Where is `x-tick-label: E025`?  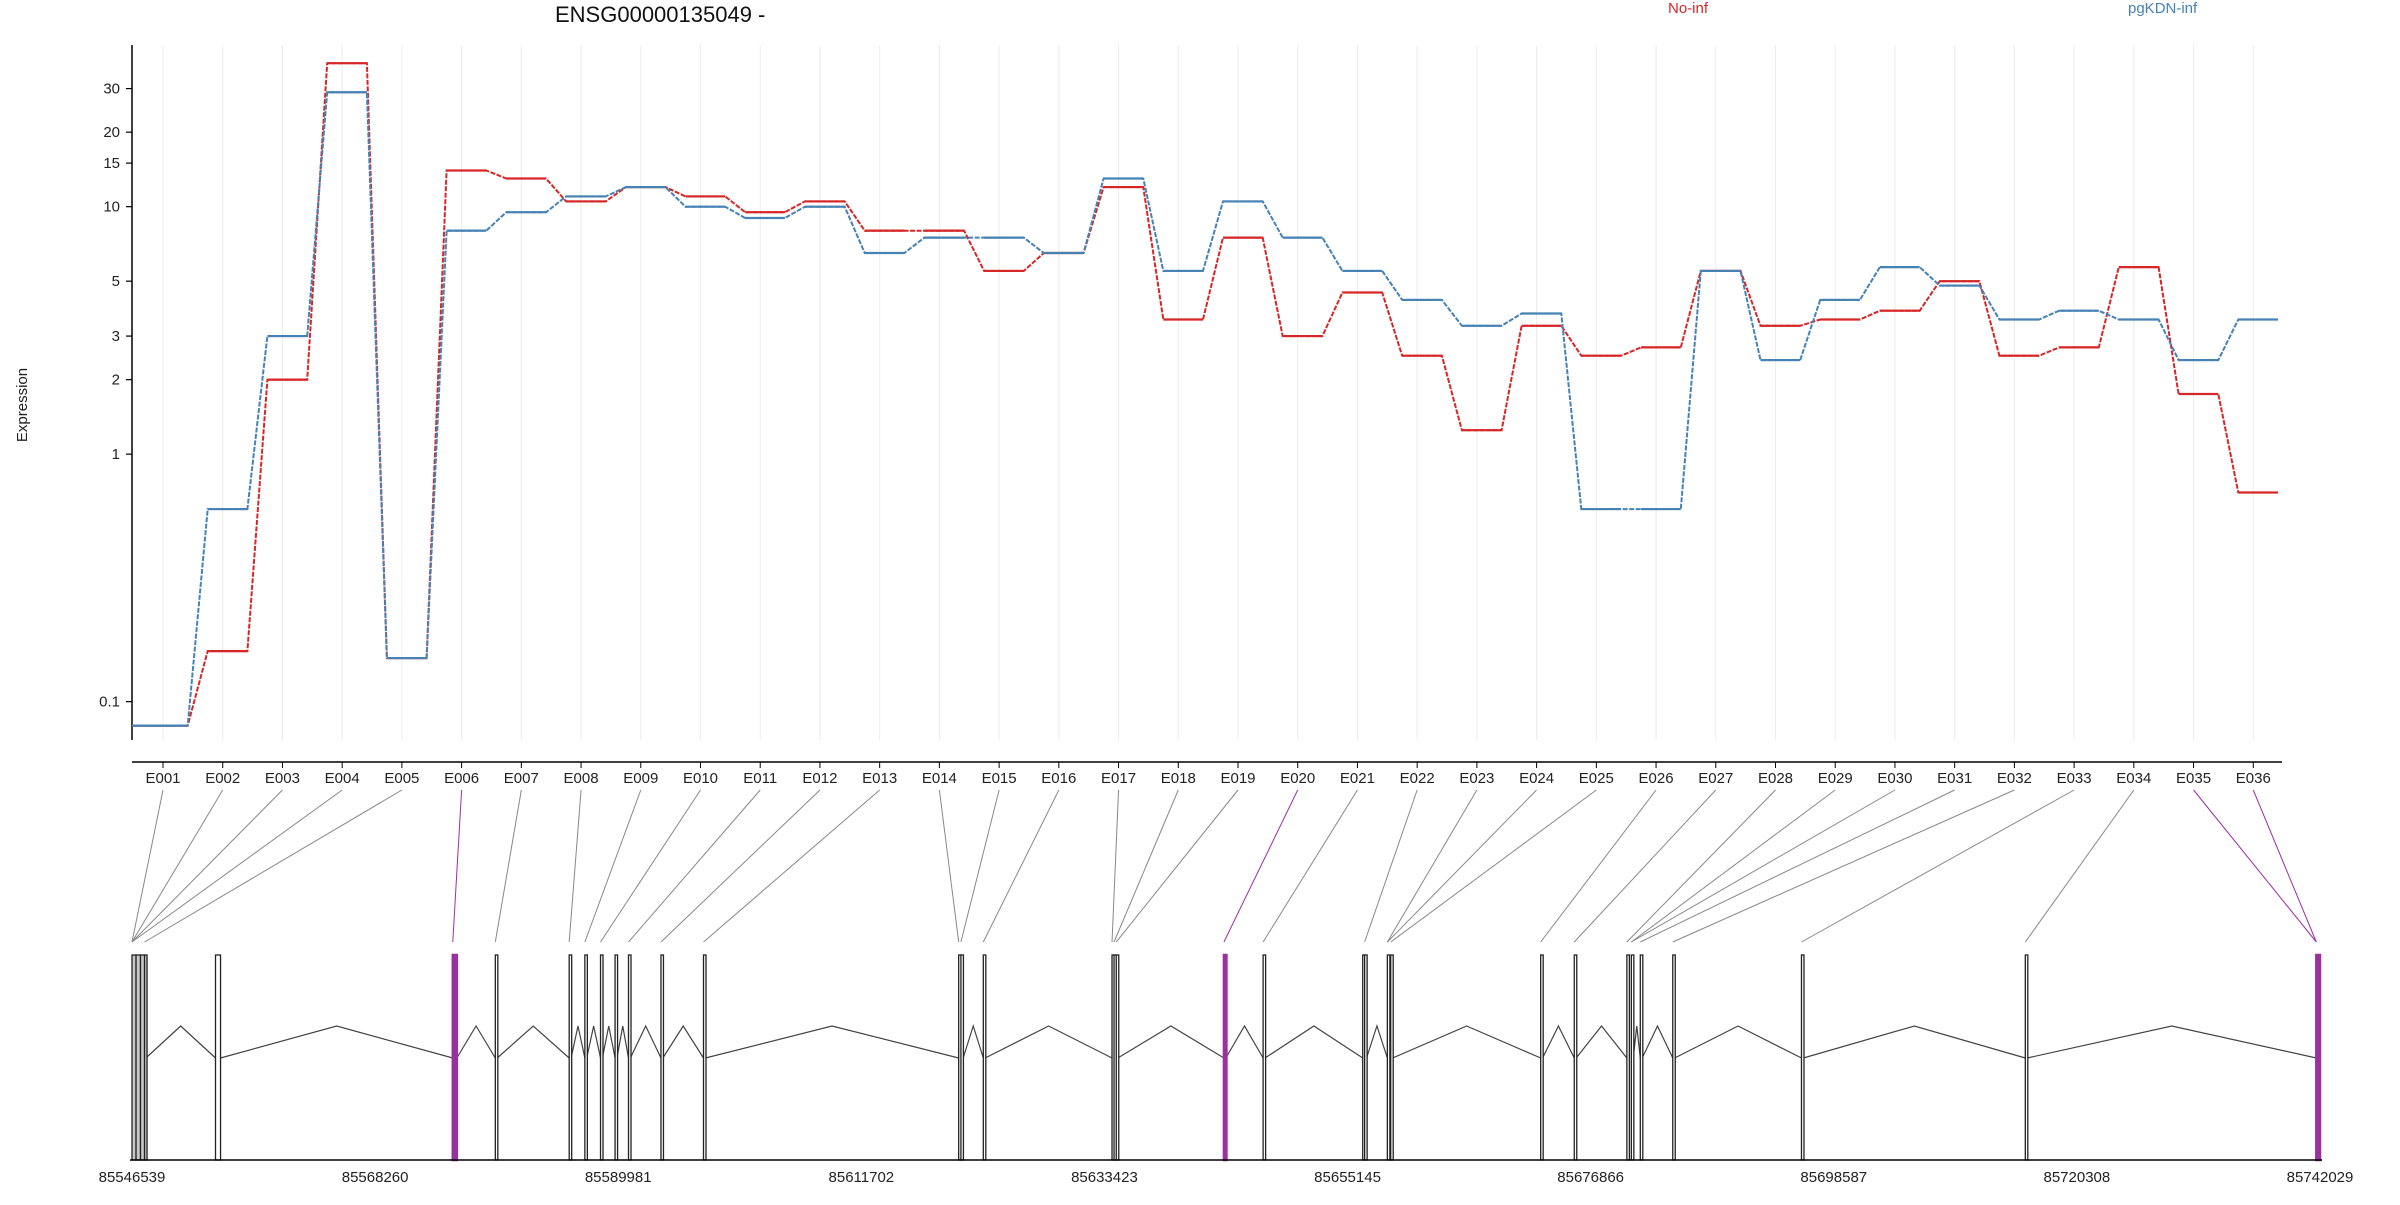 x-tick-label: E025 is located at coordinates (1596, 778).